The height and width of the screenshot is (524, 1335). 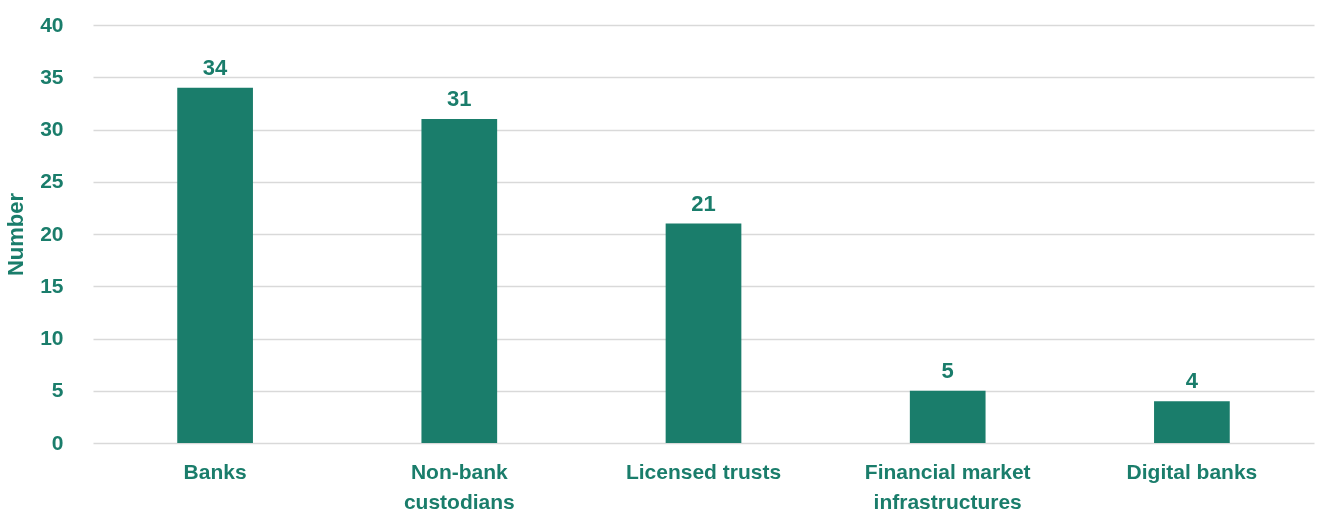 I want to click on data-label: 4, so click(x=1192, y=381).